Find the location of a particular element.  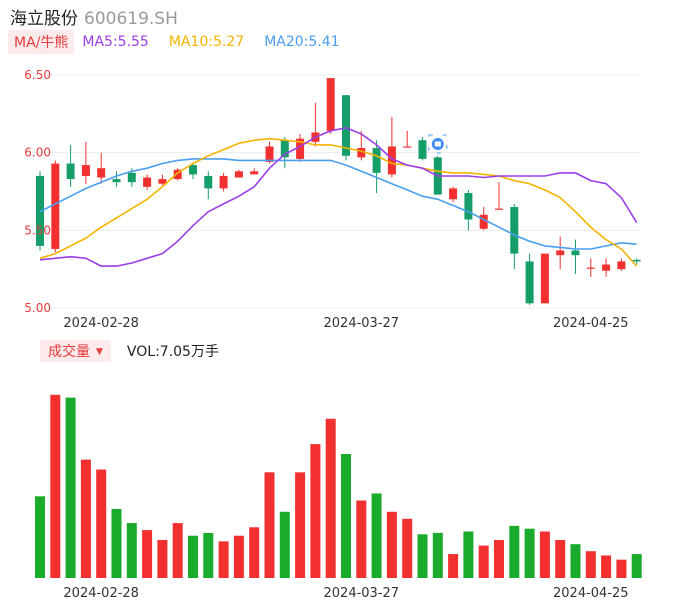

news-marker-icon is located at coordinates (438, 144).